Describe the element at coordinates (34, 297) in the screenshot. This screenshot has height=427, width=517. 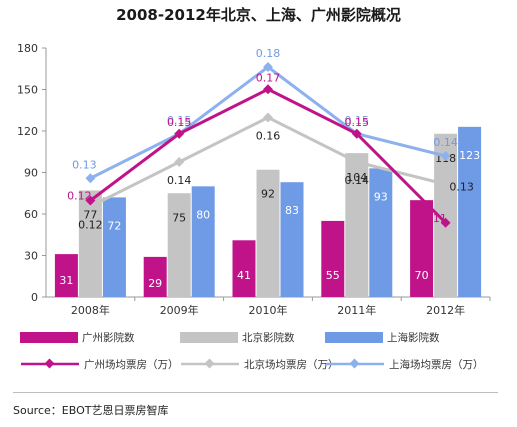
I see `y-tick-label: 0` at that location.